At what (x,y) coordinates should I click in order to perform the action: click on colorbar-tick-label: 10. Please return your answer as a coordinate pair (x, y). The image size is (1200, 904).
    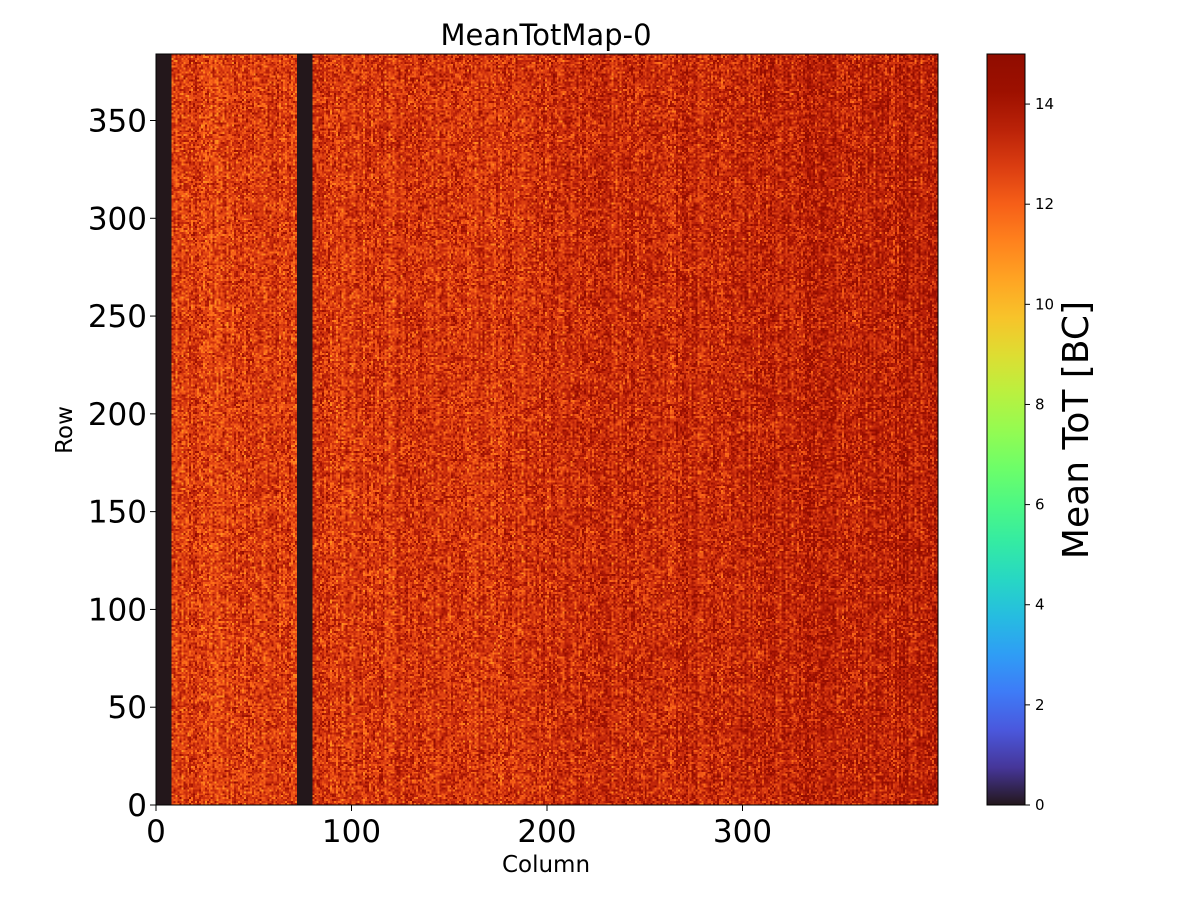
    Looking at the image, I should click on (1044, 304).